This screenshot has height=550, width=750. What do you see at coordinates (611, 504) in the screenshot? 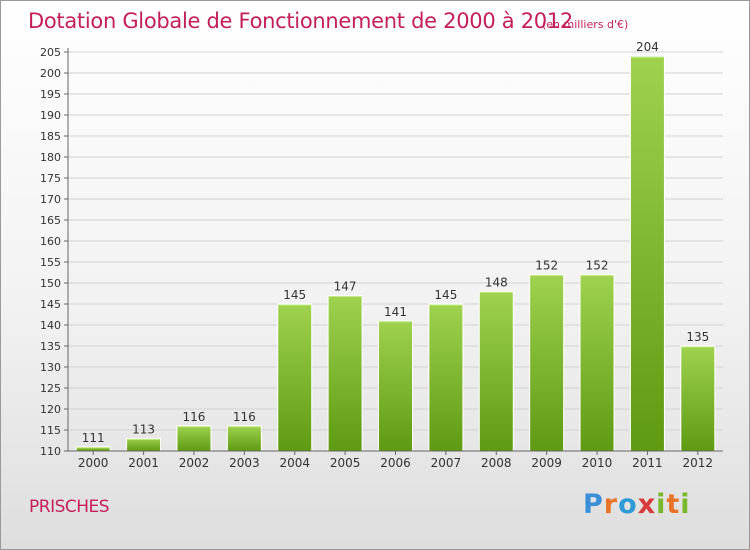
I see `logo-letter: r` at bounding box center [611, 504].